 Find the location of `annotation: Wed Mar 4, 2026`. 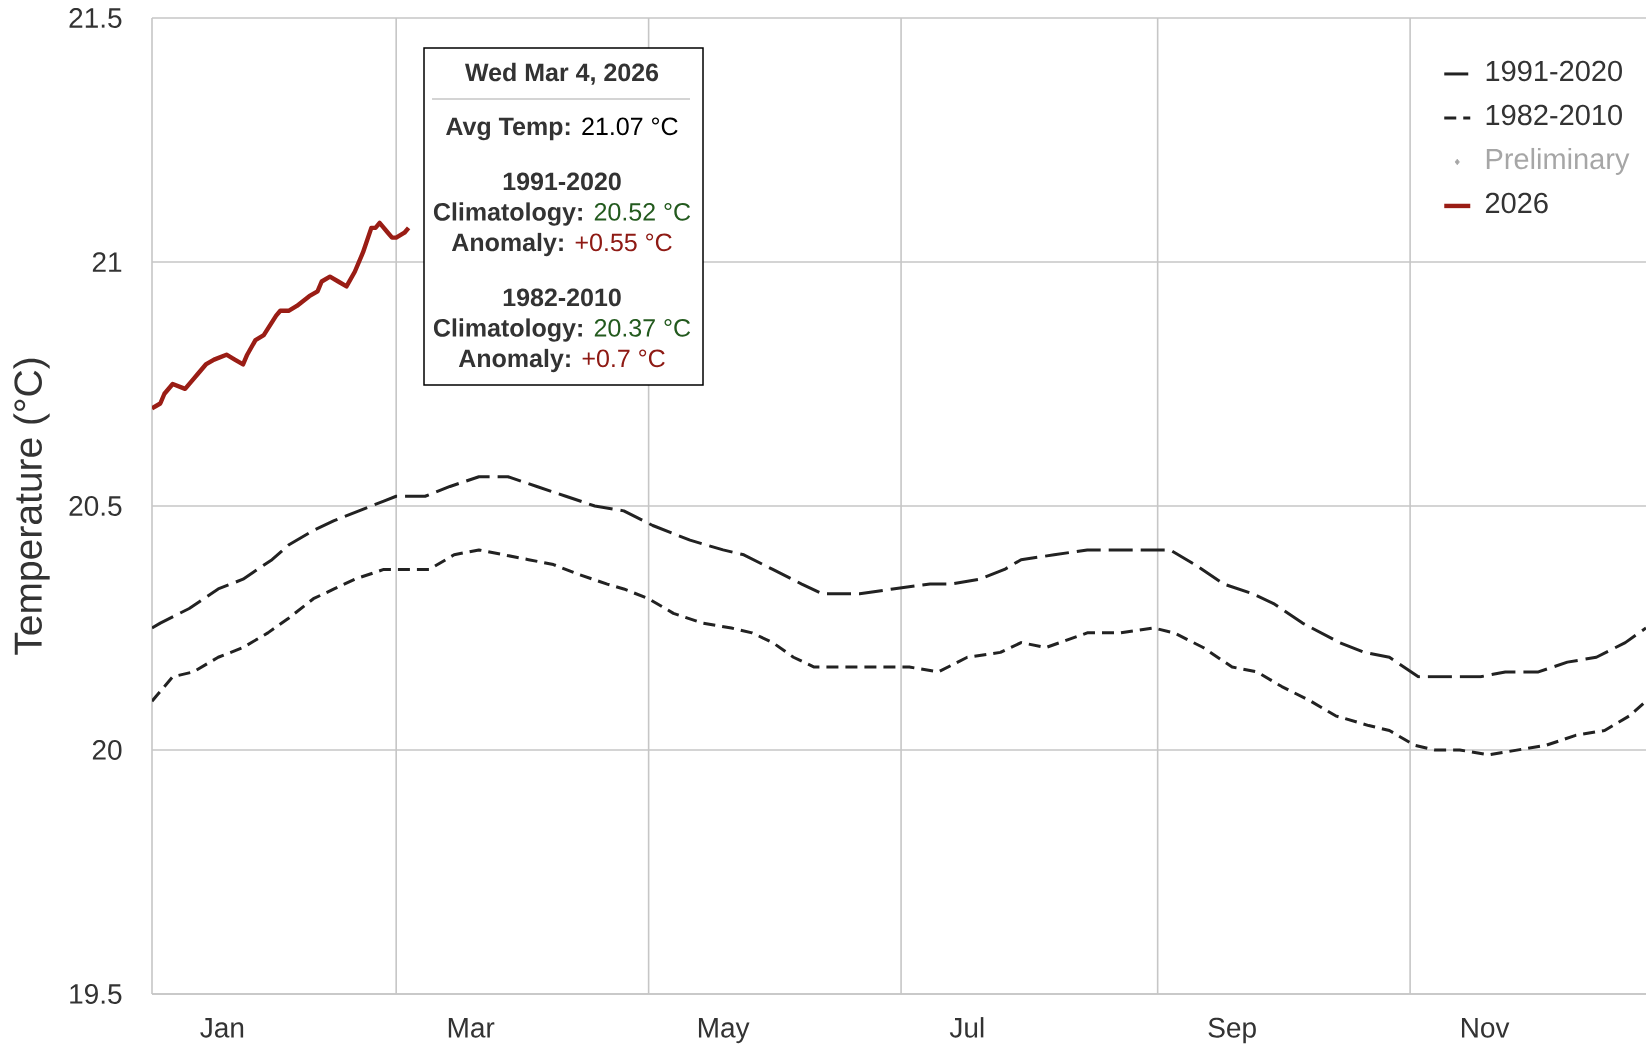

annotation: Wed Mar 4, 2026 is located at coordinates (562, 73).